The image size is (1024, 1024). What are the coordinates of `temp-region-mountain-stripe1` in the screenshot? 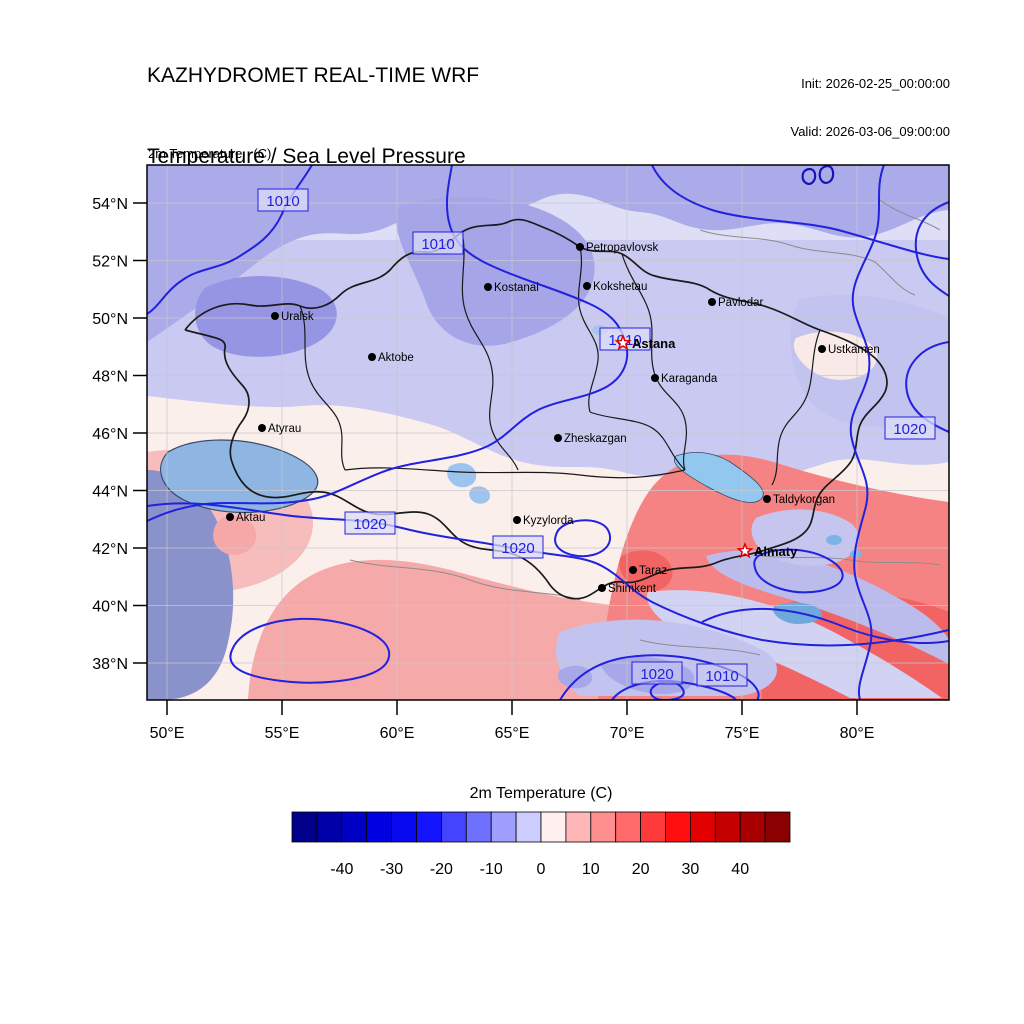 It's located at (827, 607).